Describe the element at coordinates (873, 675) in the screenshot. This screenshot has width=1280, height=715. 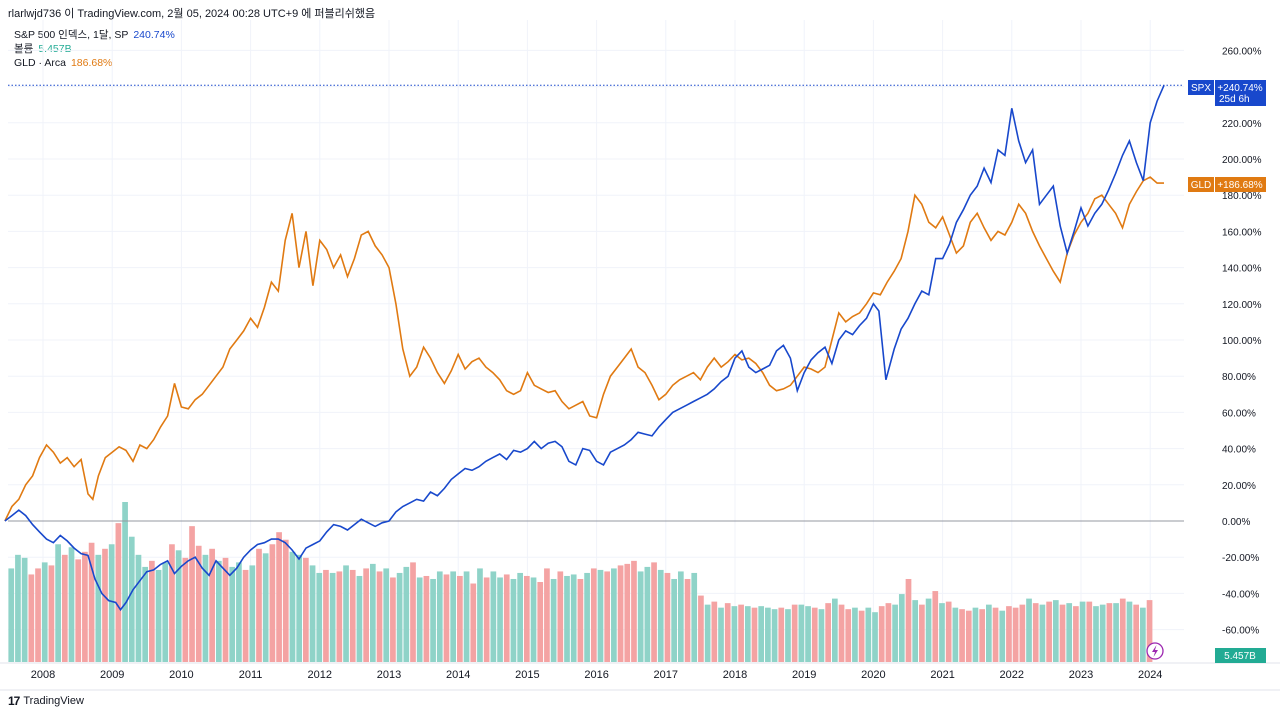
I see `x-tick-label: 2020` at that location.